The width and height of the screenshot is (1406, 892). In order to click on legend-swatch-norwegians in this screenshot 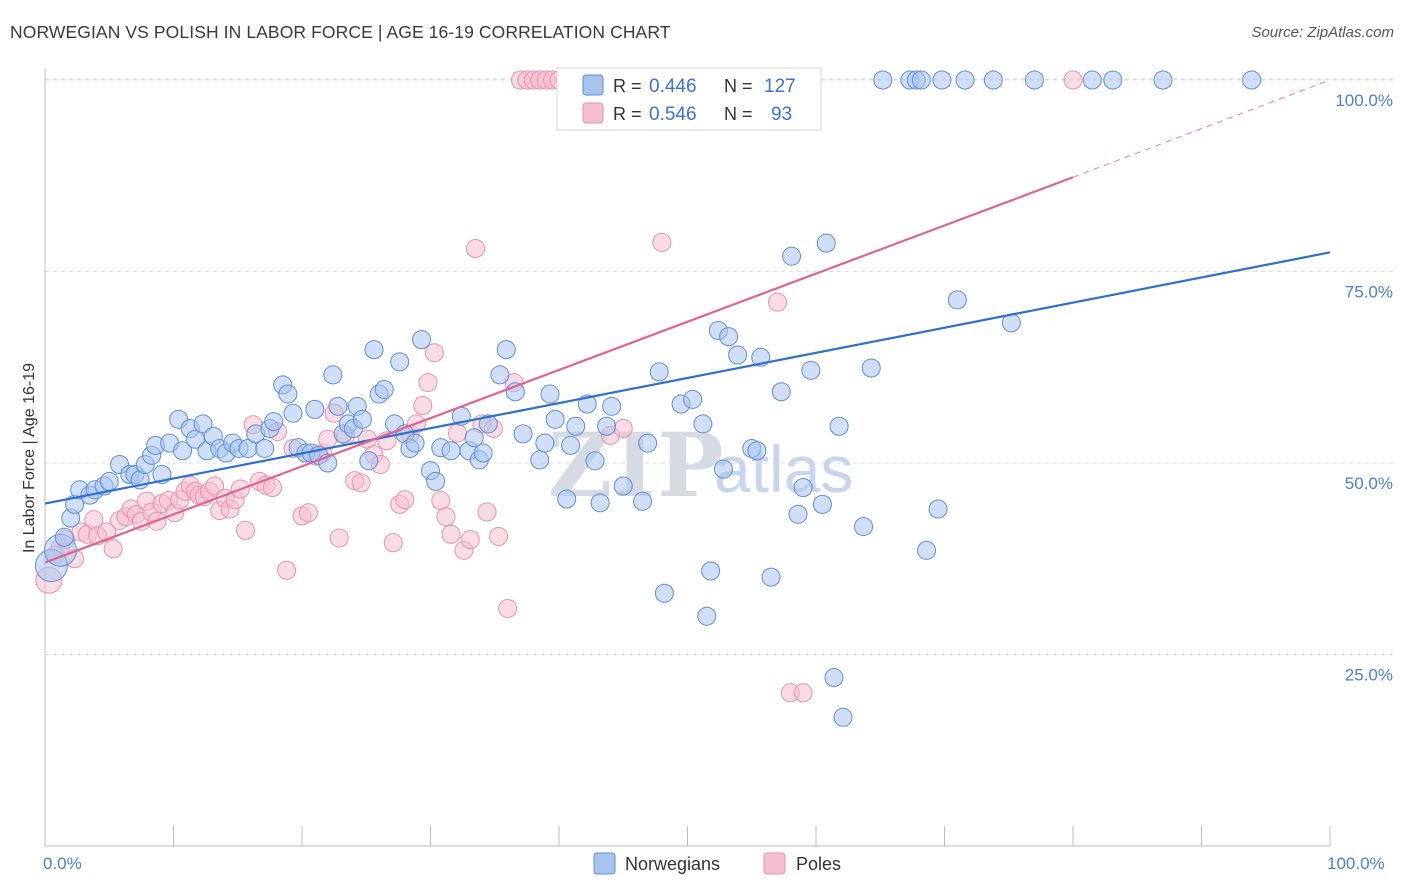, I will do `click(593, 85)`.